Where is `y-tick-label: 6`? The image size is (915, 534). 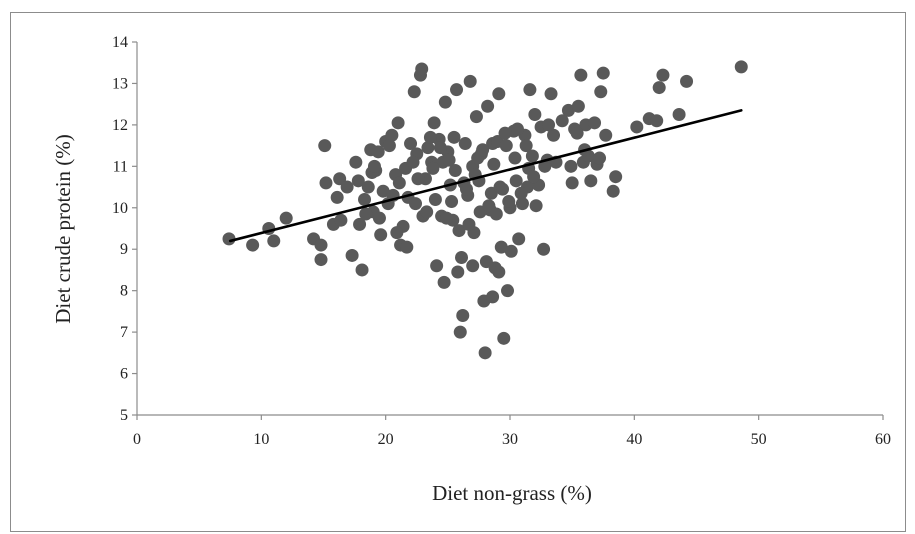
y-tick-label: 6 is located at coordinates (124, 374).